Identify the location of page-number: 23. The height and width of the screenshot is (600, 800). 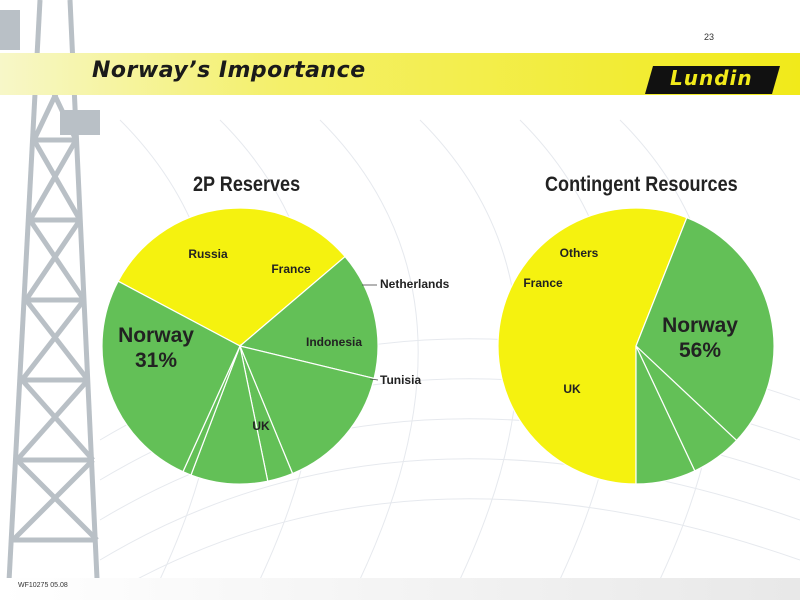
(709, 37).